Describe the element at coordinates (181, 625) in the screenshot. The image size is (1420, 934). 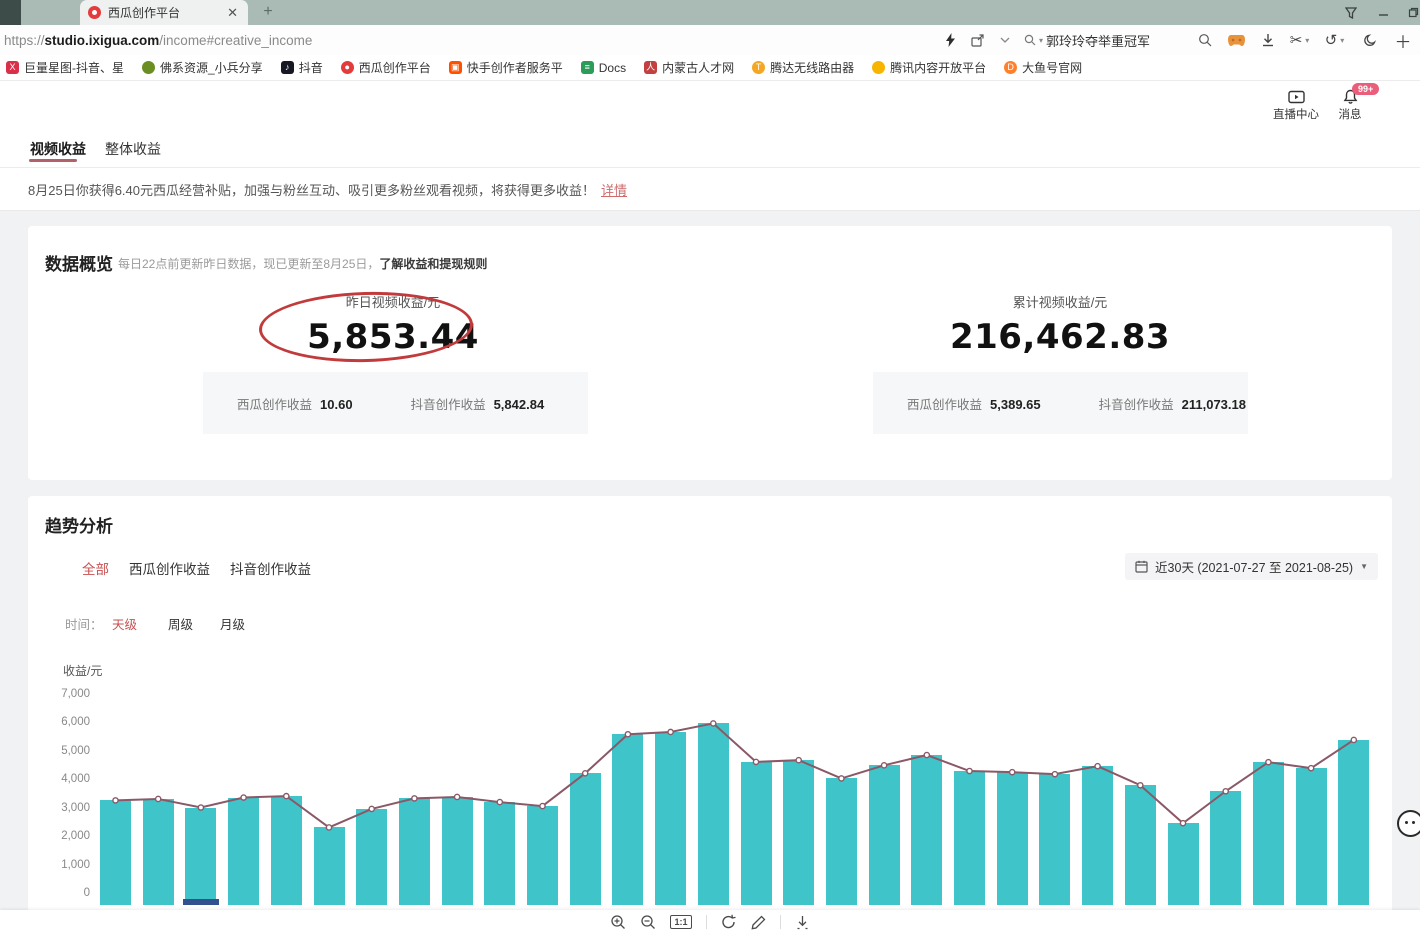
I see `time-weekly: 周级` at that location.